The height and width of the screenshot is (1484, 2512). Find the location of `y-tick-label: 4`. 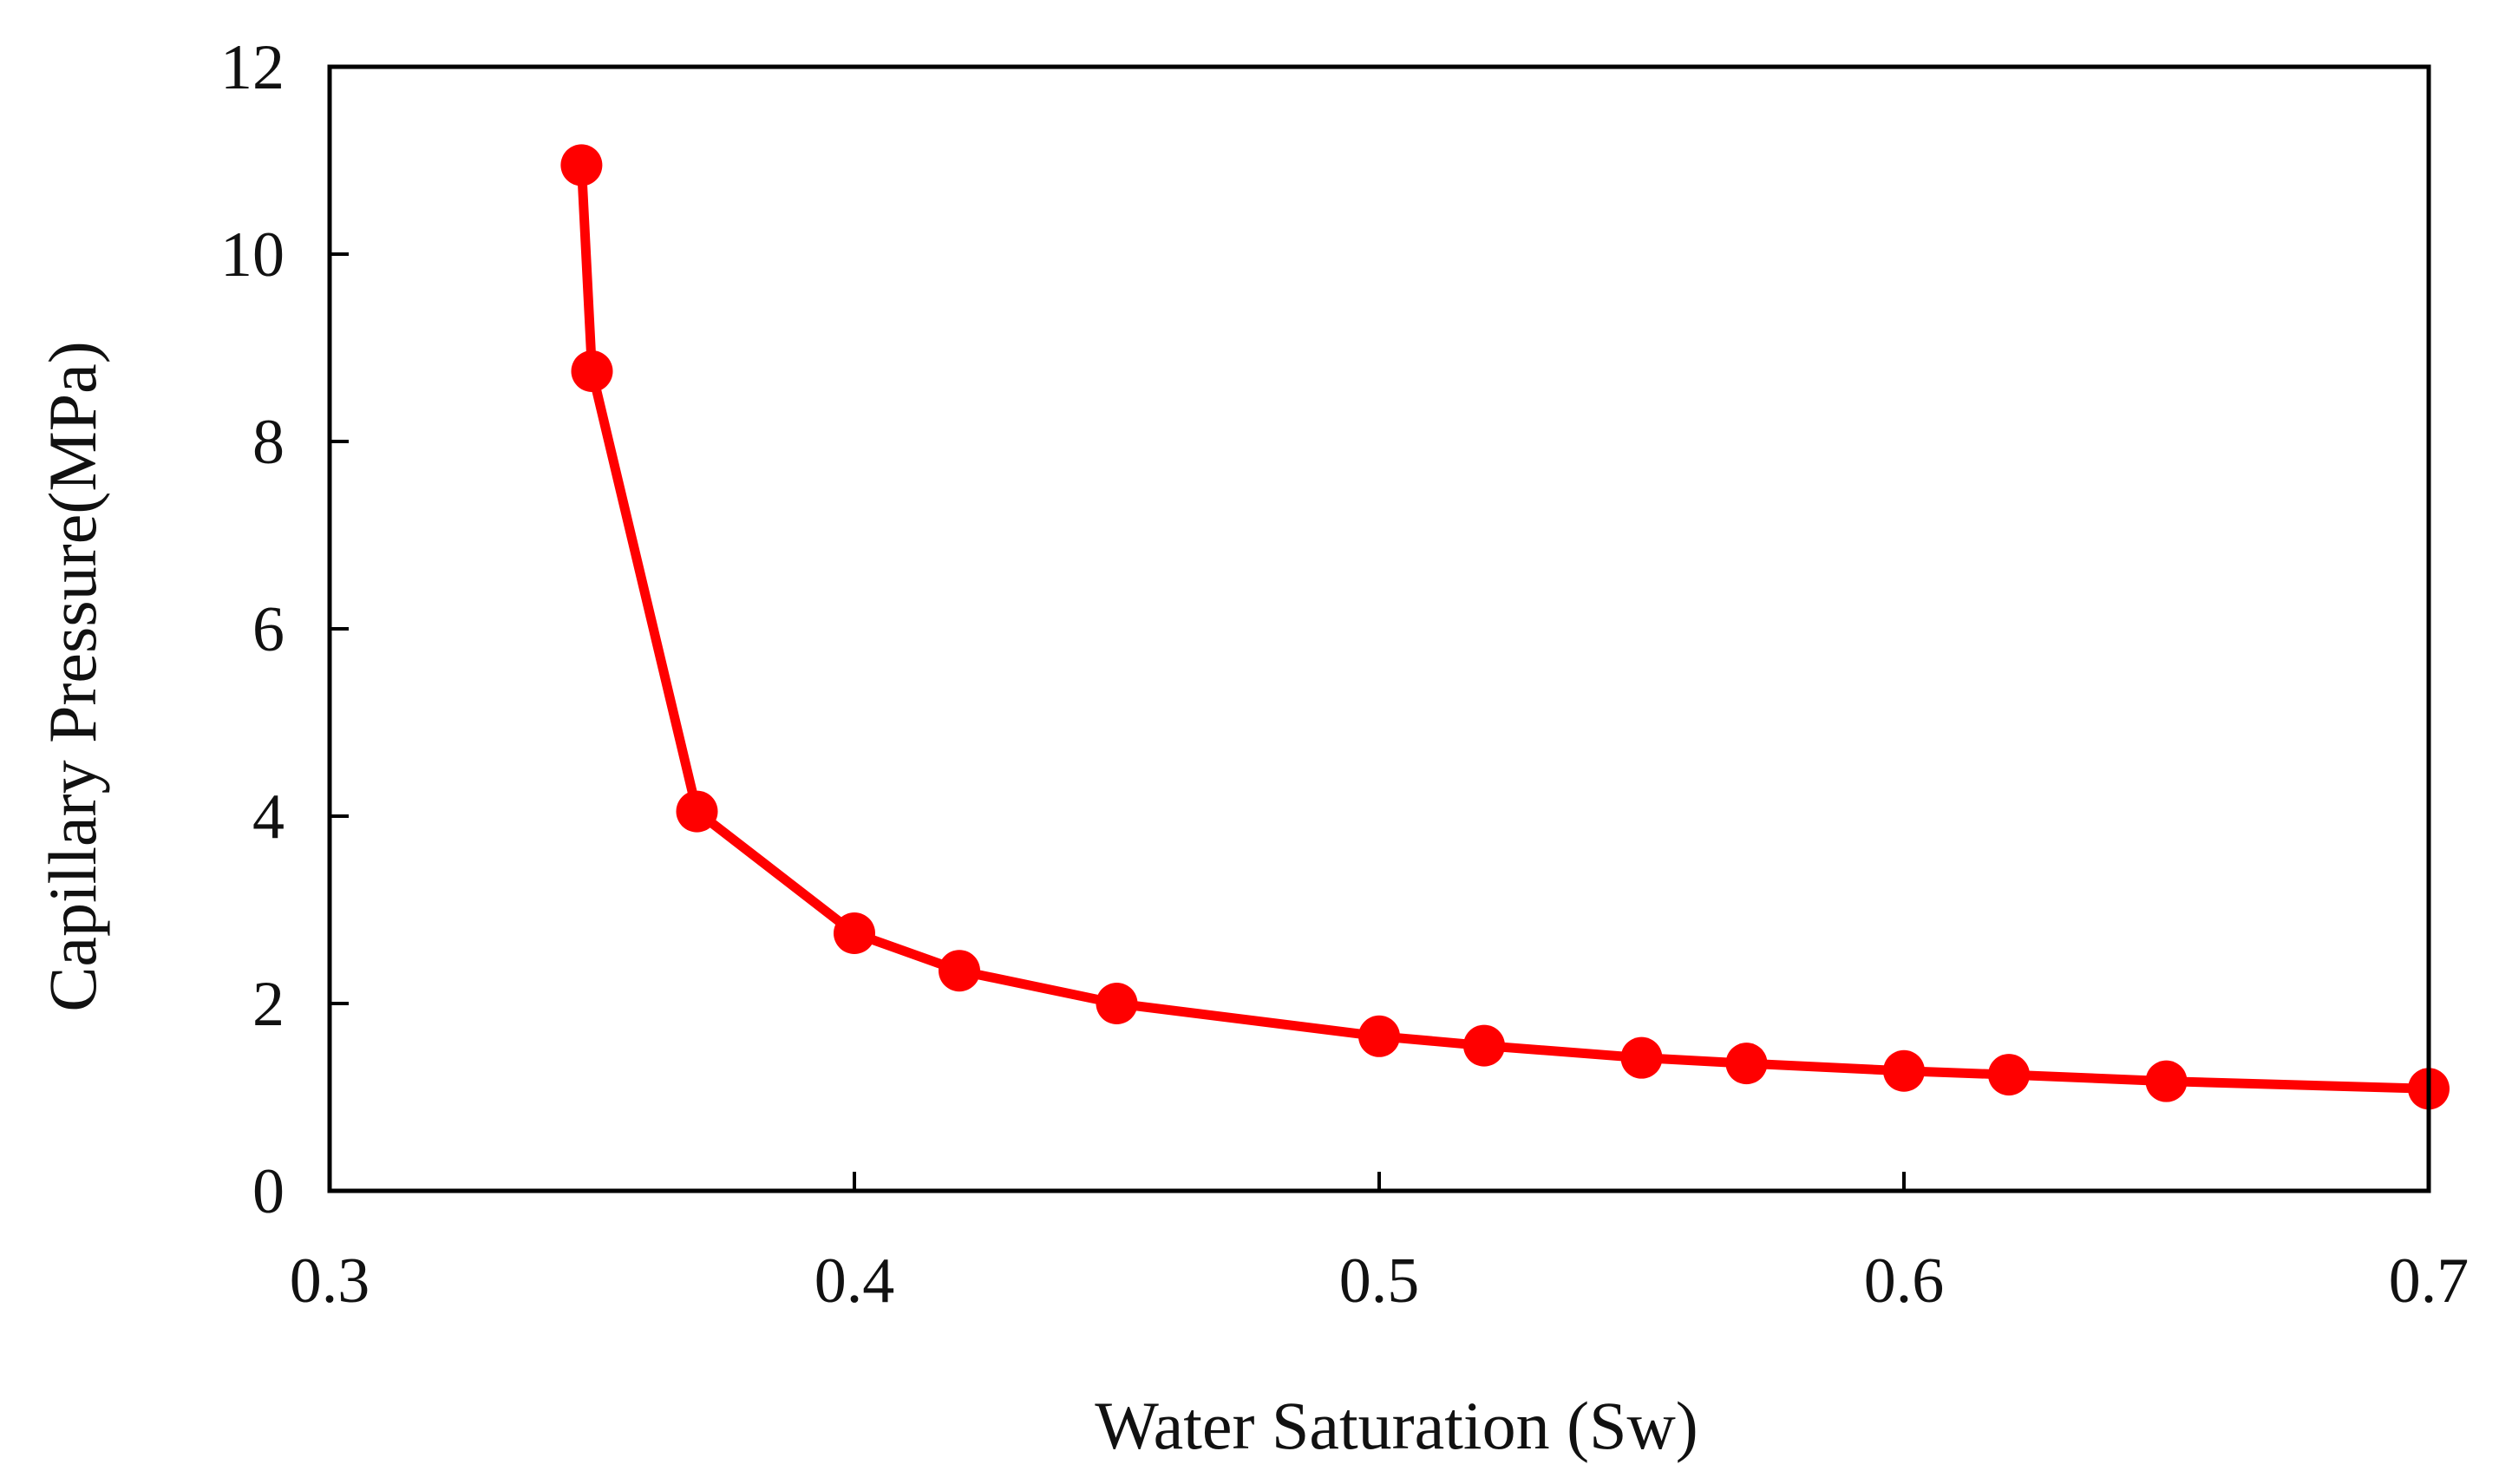

y-tick-label: 4 is located at coordinates (268, 817).